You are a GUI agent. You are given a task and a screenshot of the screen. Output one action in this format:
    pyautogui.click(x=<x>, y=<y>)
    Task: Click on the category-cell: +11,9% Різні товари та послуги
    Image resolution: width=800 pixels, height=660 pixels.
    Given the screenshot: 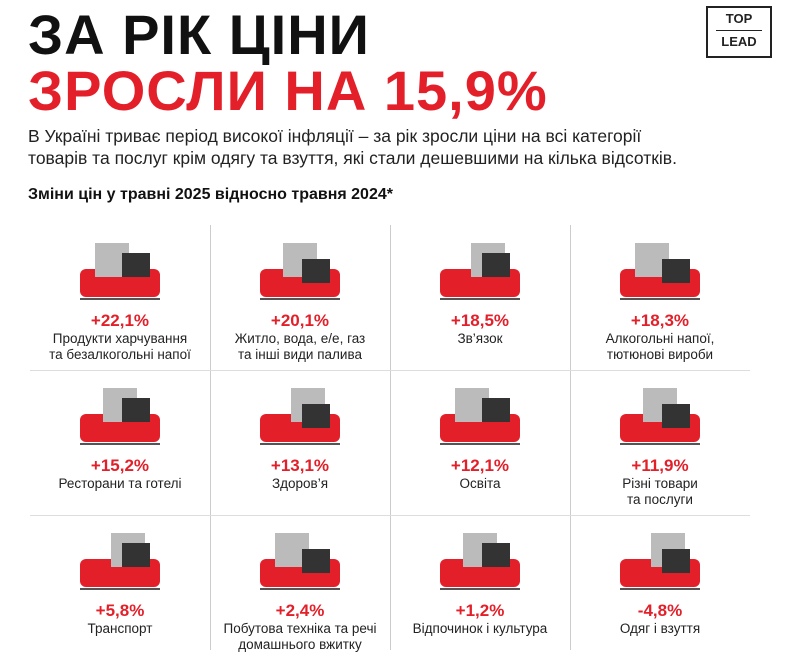 What is the action you would take?
    pyautogui.click(x=660, y=442)
    